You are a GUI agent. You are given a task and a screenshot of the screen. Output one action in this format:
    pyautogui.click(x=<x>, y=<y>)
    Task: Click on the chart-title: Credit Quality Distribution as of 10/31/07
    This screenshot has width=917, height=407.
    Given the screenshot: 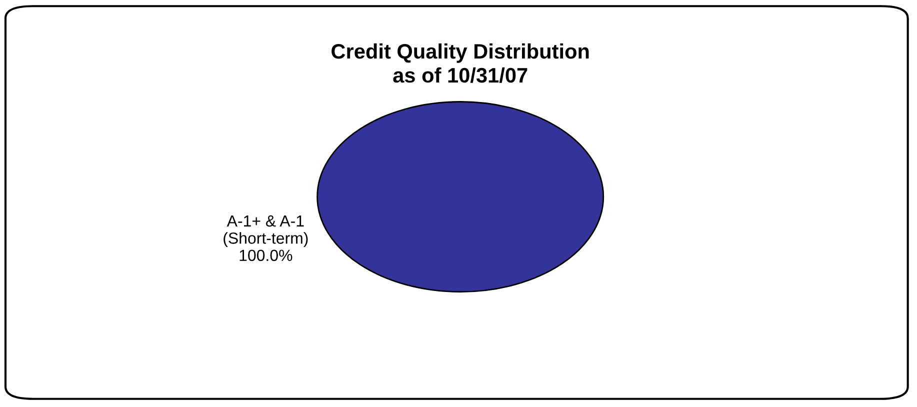 What is the action you would take?
    pyautogui.click(x=460, y=63)
    